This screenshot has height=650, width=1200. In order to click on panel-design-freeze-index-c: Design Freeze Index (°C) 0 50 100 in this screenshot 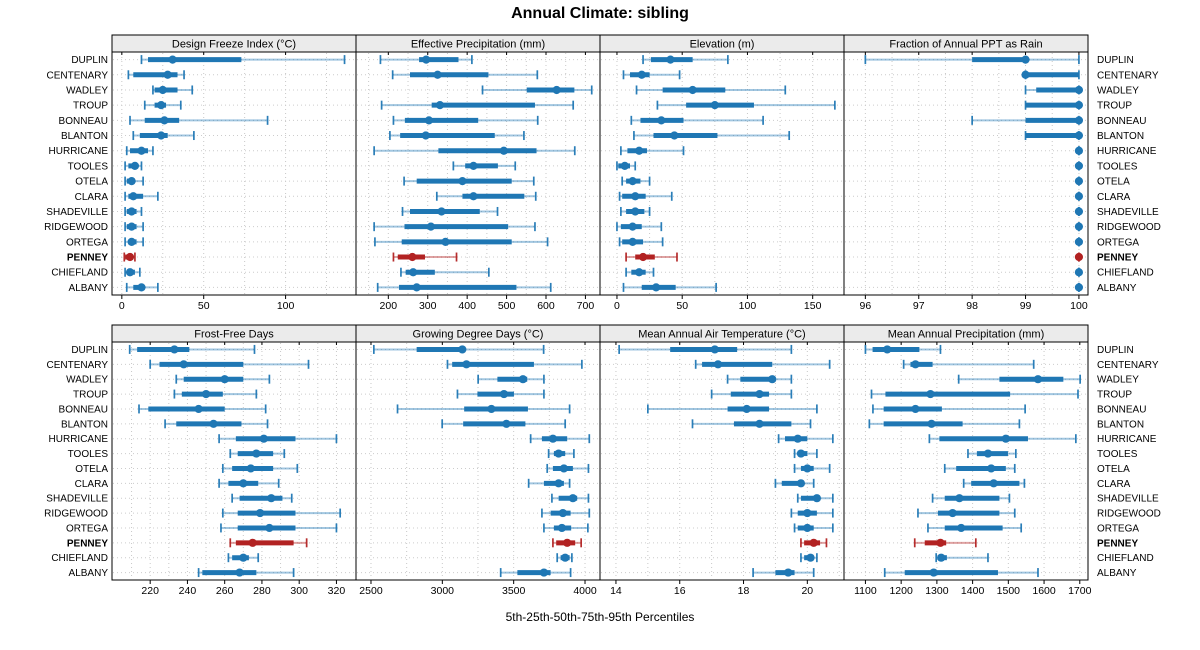, I will do `click(234, 173)`.